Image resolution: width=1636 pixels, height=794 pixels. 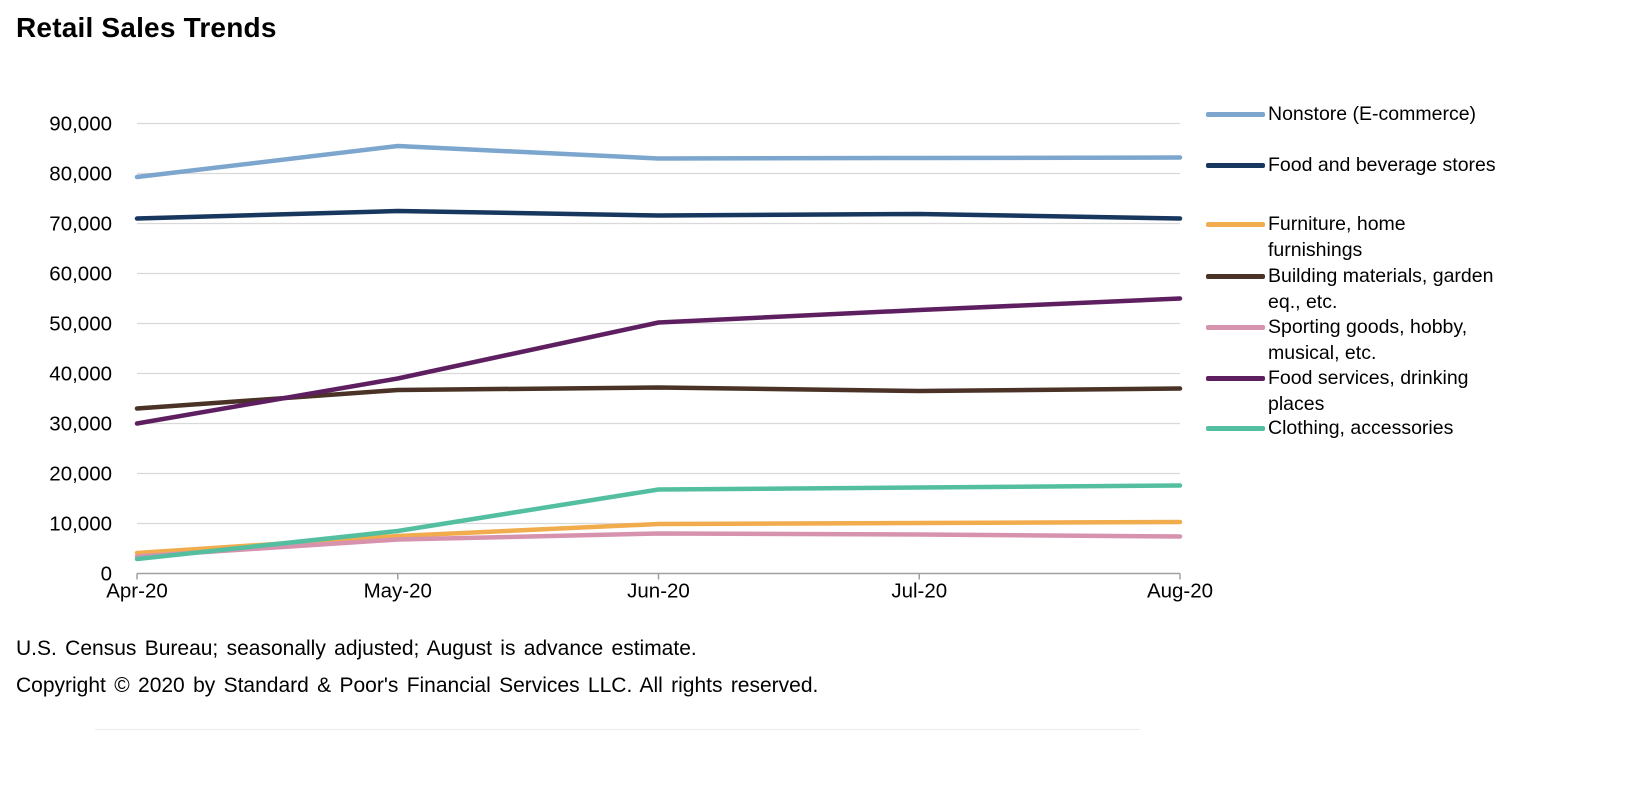 What do you see at coordinates (1368, 391) in the screenshot?
I see `legend-label: Food services, drinking places` at bounding box center [1368, 391].